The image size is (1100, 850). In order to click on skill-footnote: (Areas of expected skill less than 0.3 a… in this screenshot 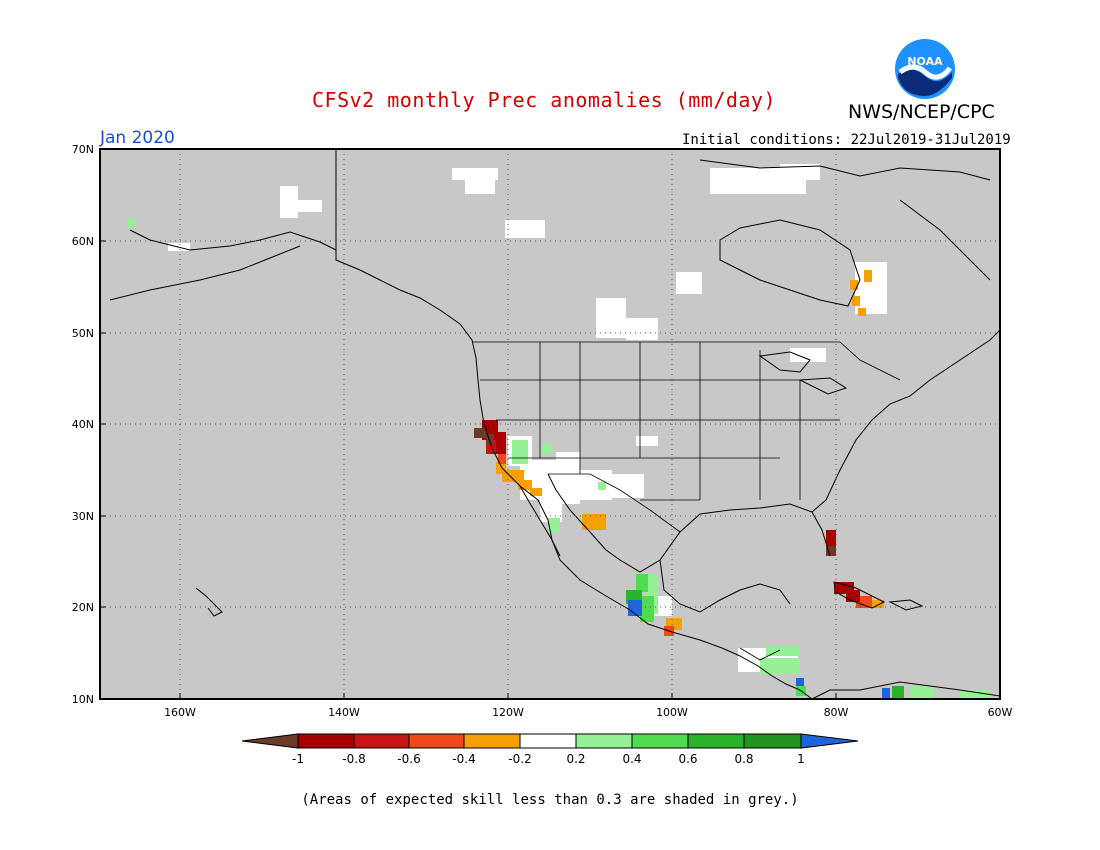, I will do `click(550, 800)`.